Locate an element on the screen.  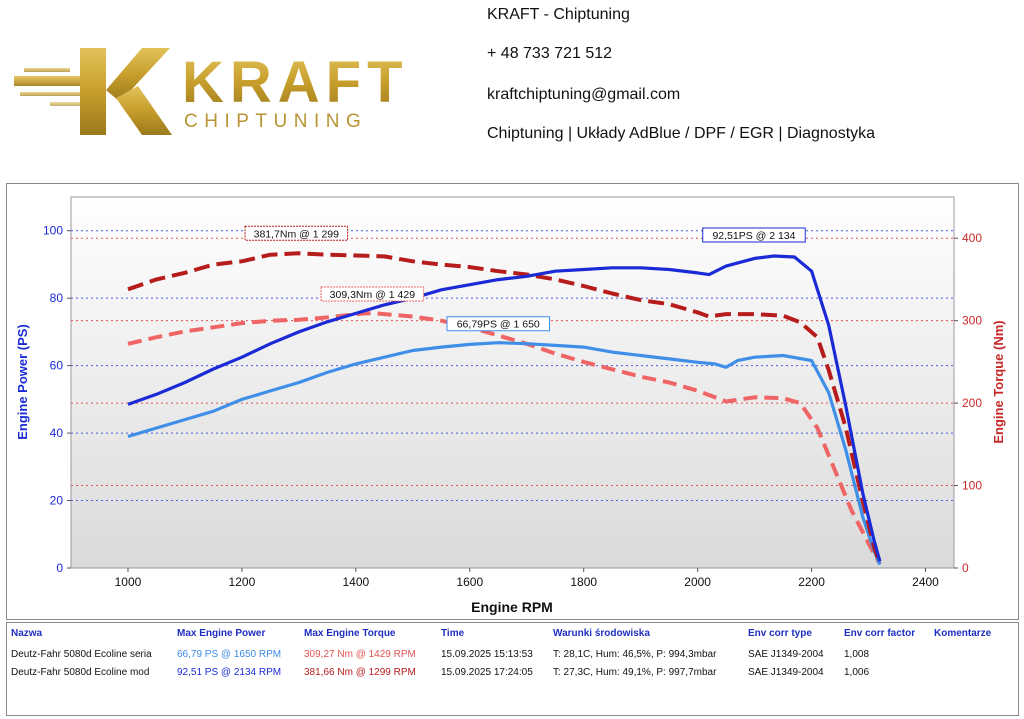
y2-axis-label: Engine Torque (Nm) is located at coordinates (998, 381).